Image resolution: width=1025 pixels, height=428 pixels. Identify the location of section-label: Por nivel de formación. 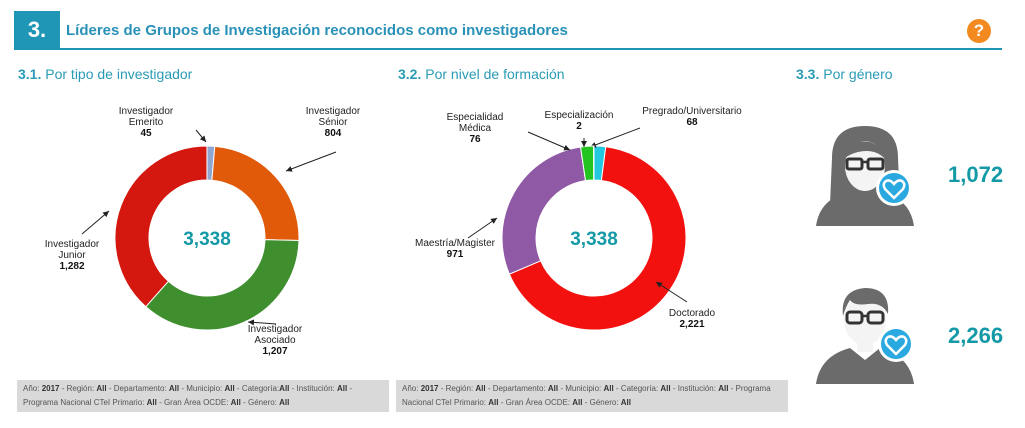
(495, 74).